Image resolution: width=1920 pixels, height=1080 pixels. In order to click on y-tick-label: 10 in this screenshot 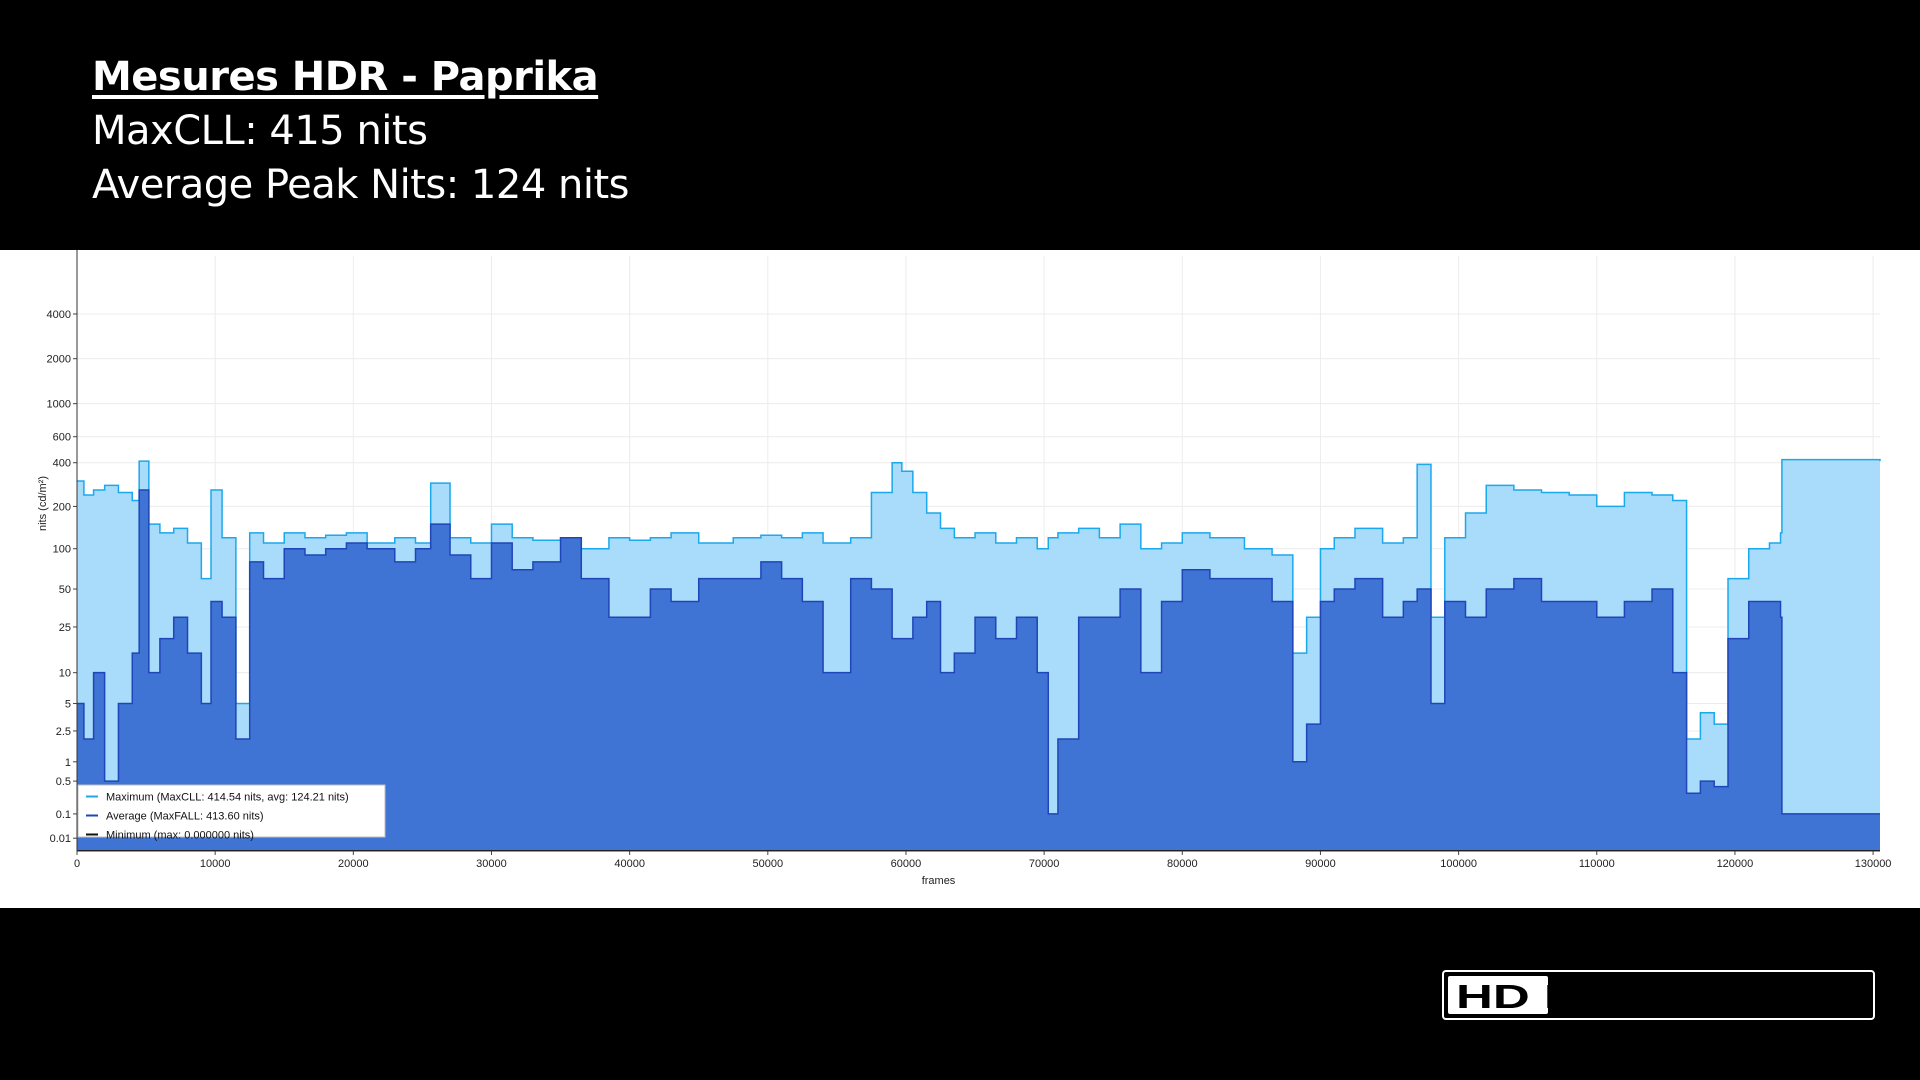, I will do `click(65, 674)`.